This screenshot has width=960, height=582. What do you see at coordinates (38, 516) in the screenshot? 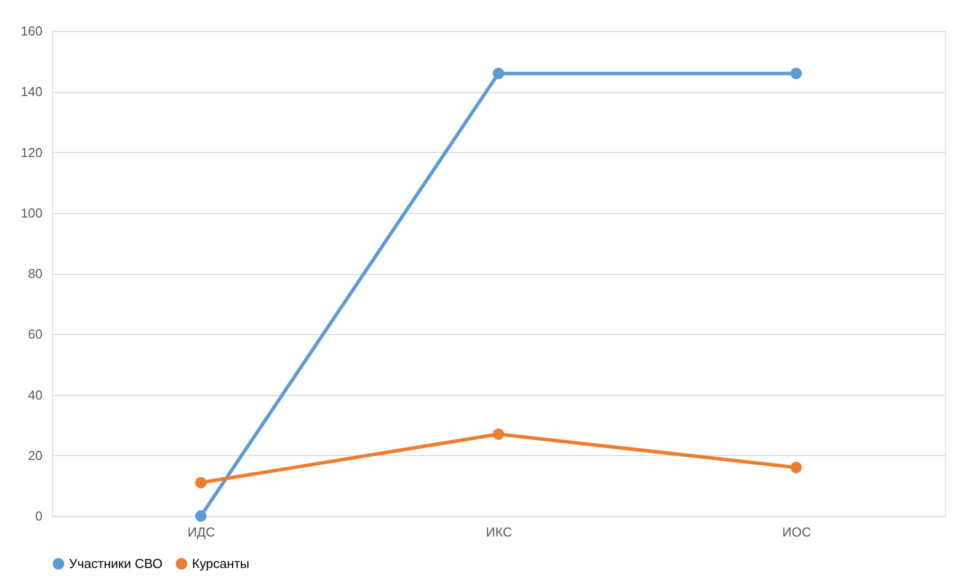
I see `y-tick-label: 0` at bounding box center [38, 516].